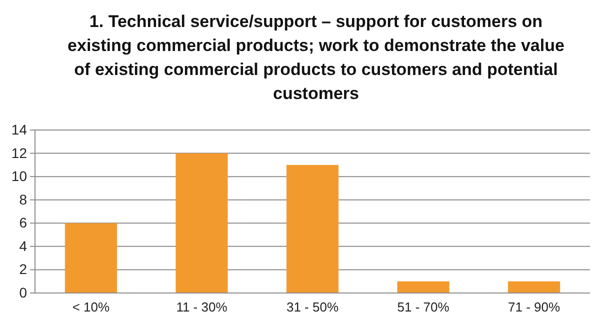 This screenshot has width=593, height=334. I want to click on x-tick-label: 51 - 70%, so click(423, 307).